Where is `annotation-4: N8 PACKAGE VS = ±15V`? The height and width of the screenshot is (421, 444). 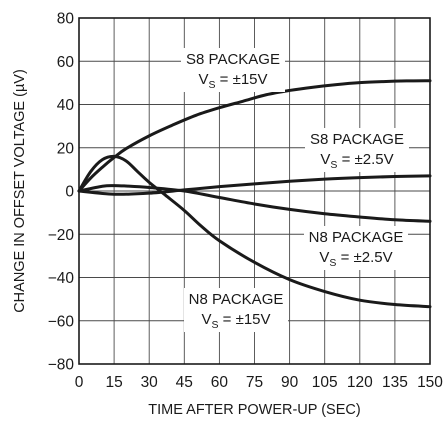
annotation-4: N8 PACKAGE VS = ±15V is located at coordinates (236, 310).